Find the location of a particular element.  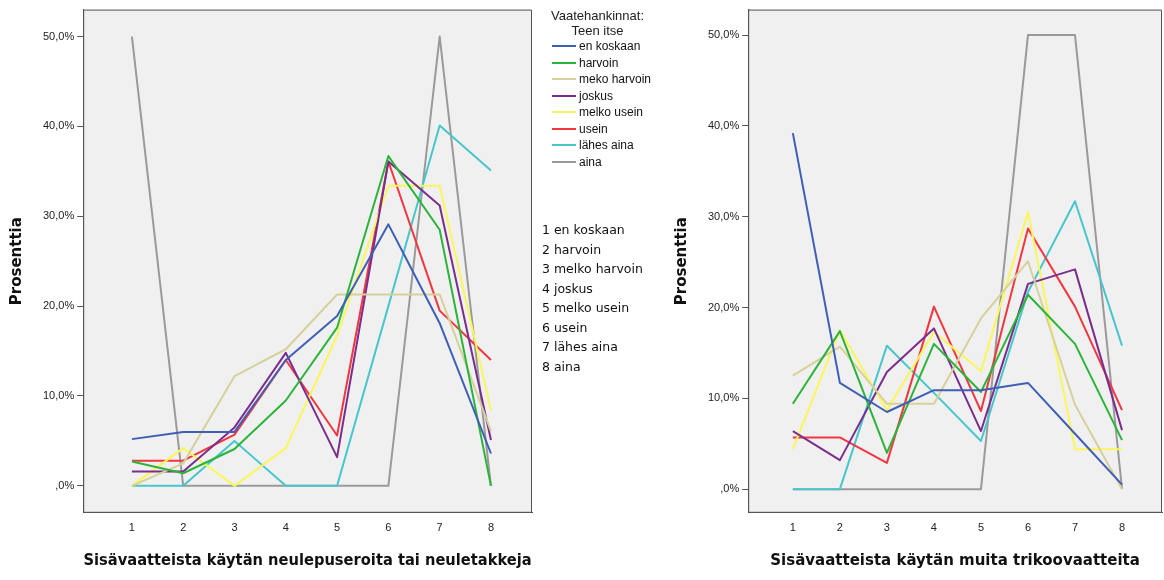

text: 2 harvoin is located at coordinates (572, 249).